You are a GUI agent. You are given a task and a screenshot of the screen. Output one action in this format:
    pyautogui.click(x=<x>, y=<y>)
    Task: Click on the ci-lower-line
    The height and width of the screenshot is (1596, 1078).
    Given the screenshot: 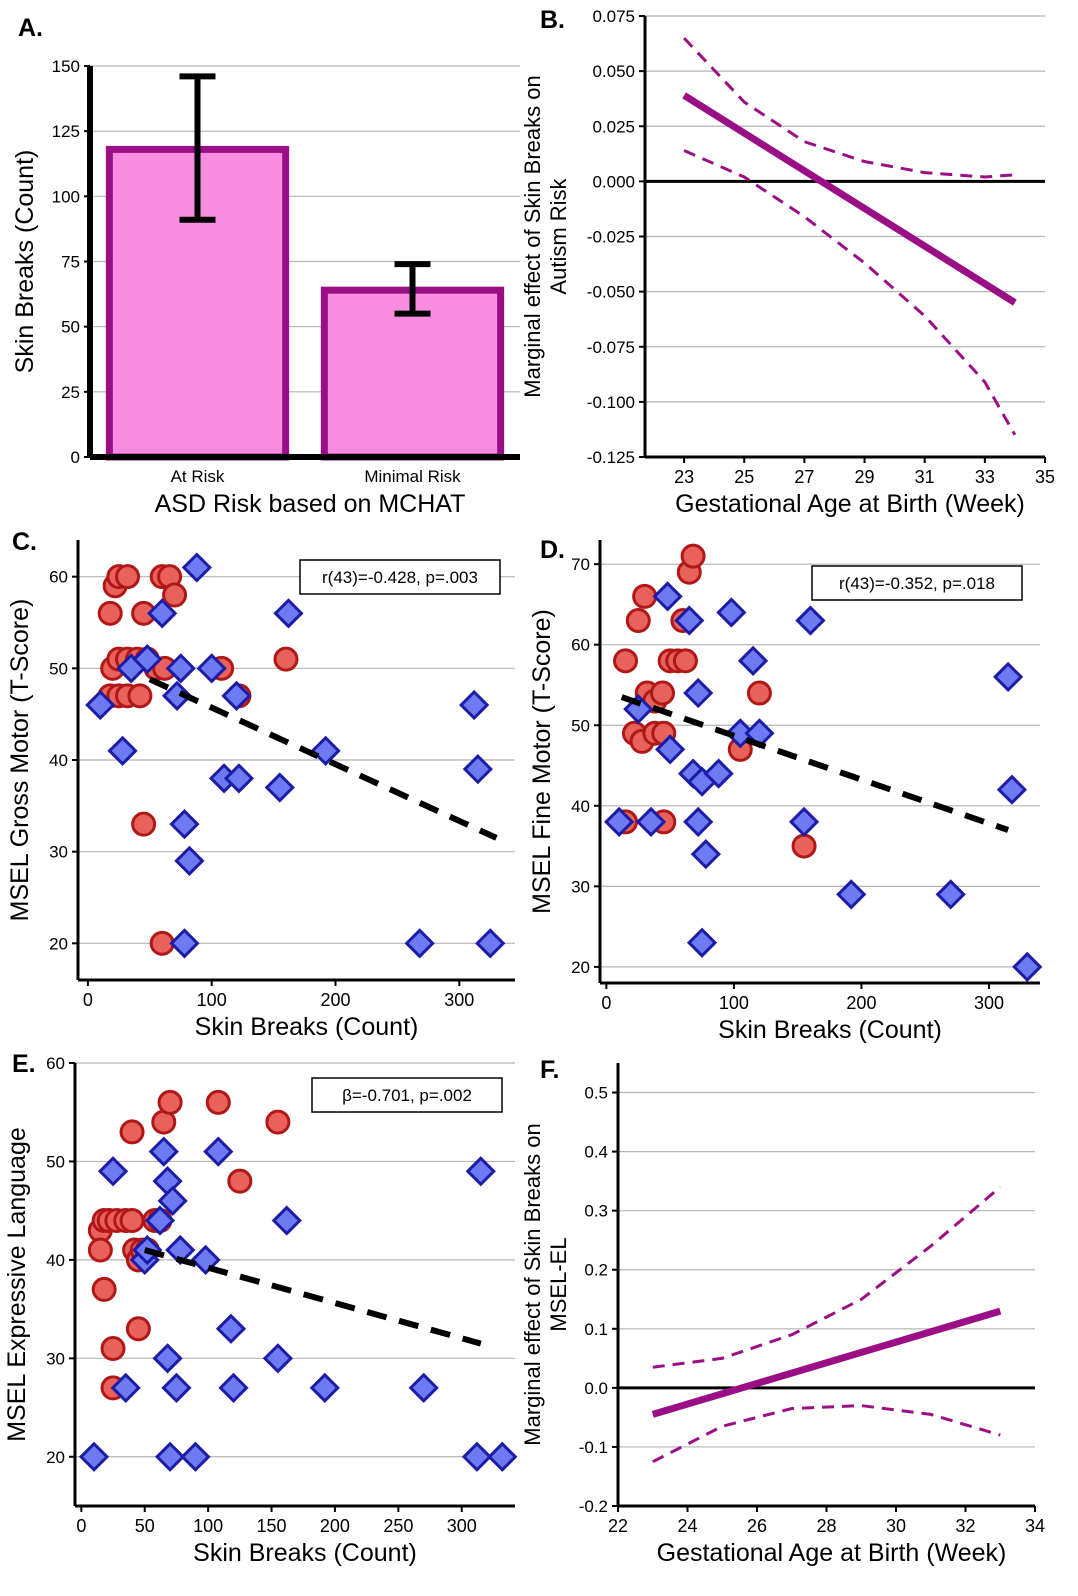 What is the action you would take?
    pyautogui.click(x=850, y=292)
    